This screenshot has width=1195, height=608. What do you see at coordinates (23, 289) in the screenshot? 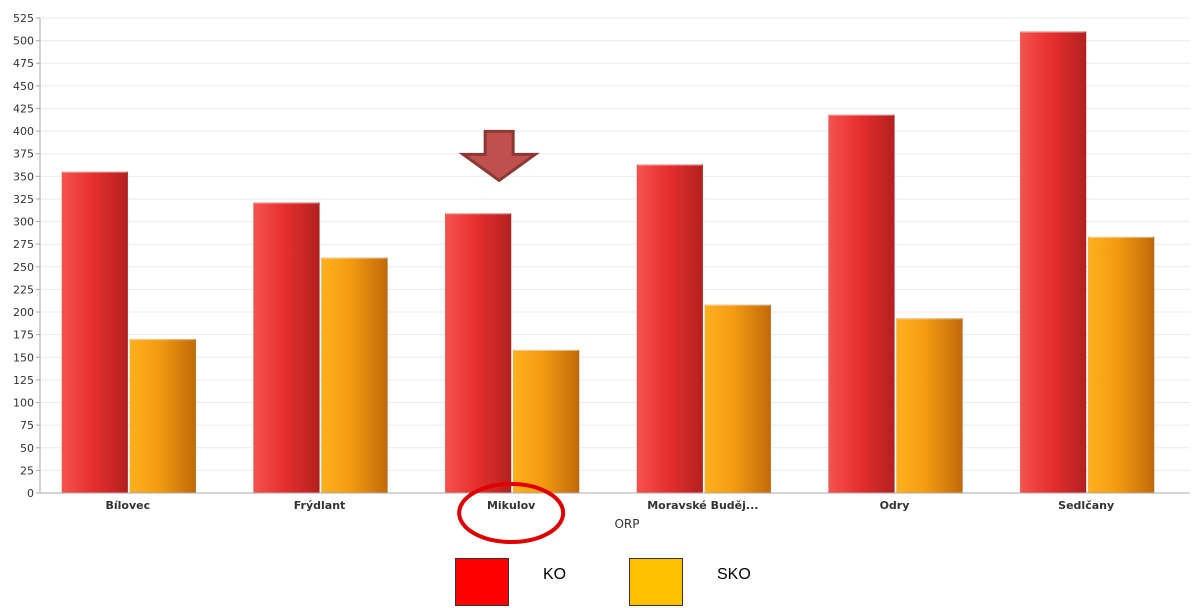
I see `y-tick-label: 225` at bounding box center [23, 289].